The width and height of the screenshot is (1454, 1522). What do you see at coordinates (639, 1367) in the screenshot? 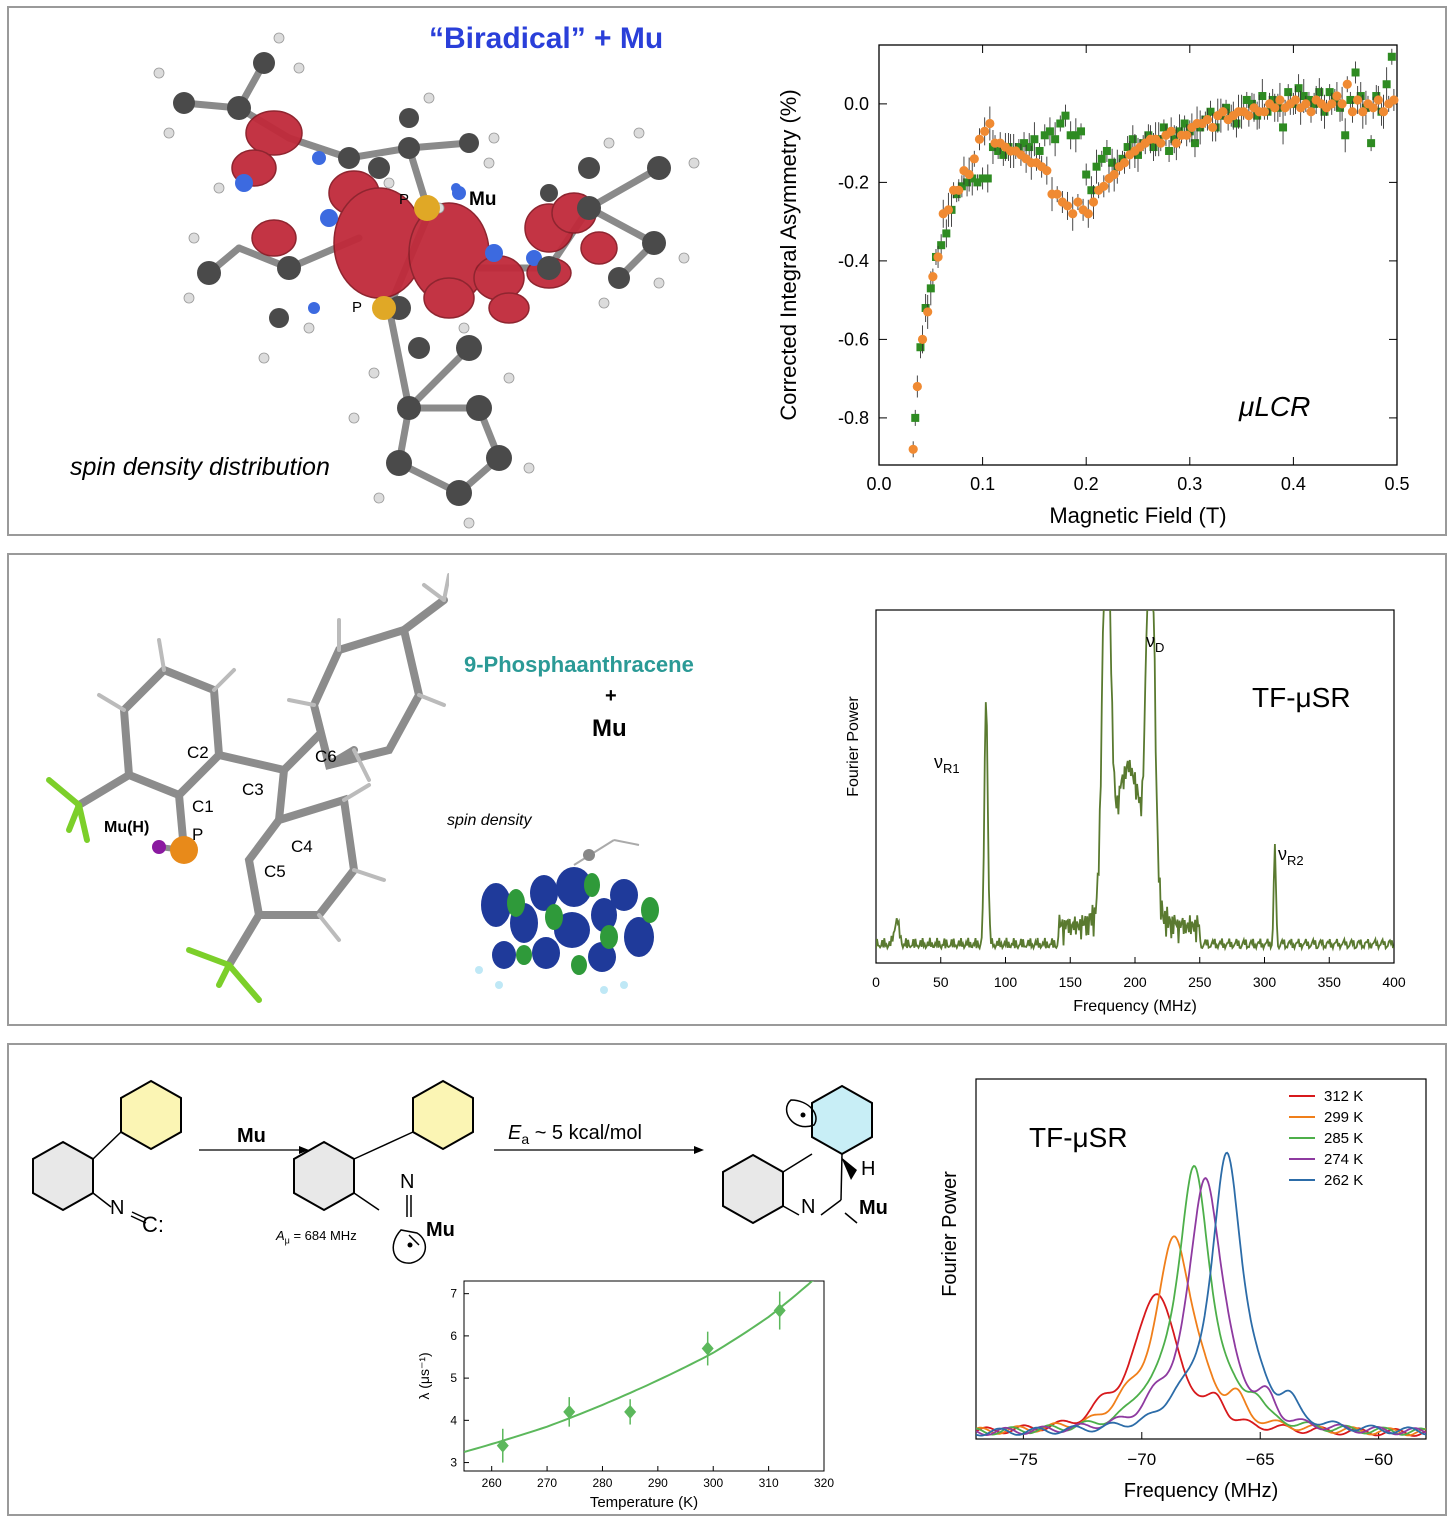
I see `fit-curve` at bounding box center [639, 1367].